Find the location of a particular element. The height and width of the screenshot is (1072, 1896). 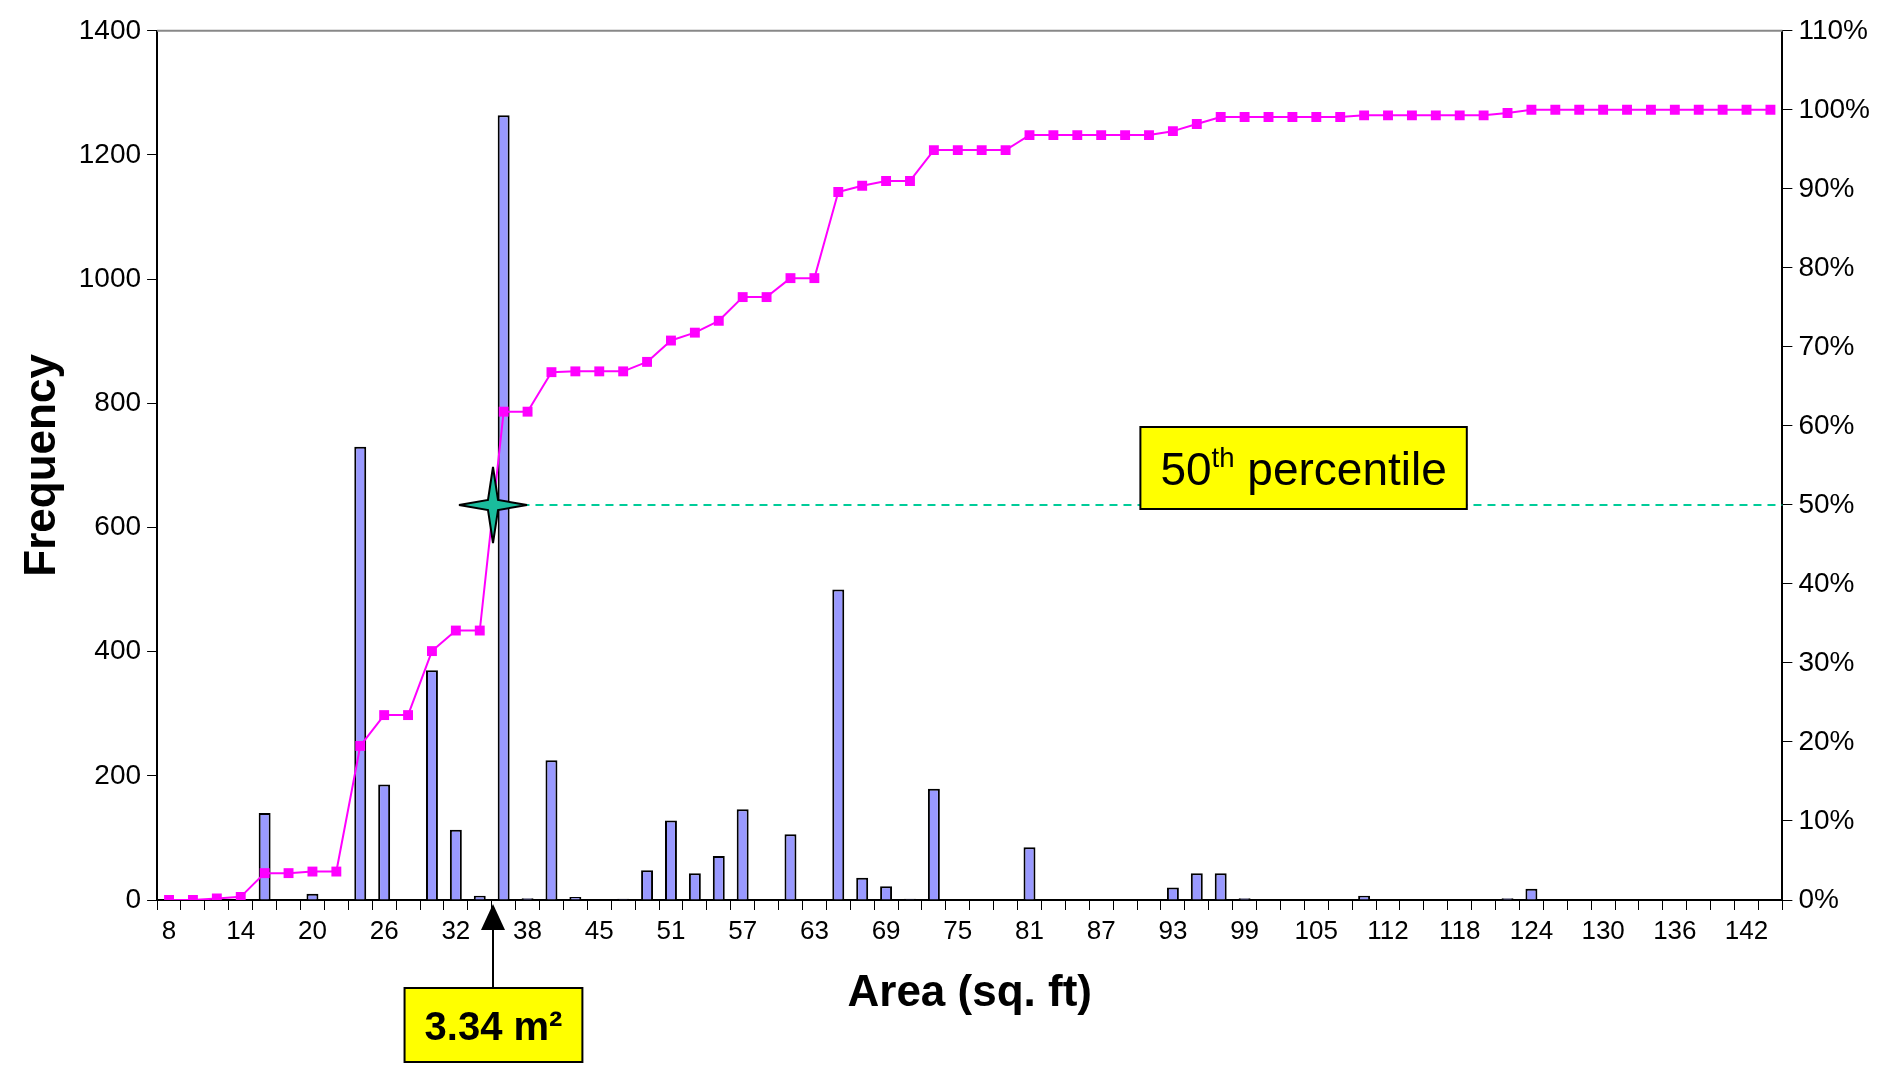

y-tick-label: 1400 is located at coordinates (110, 29).